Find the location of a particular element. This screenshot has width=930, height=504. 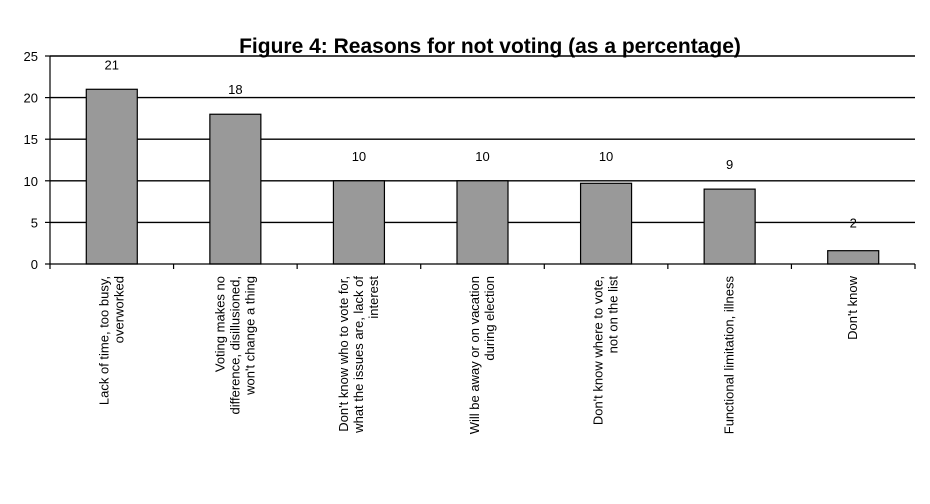

category-label: Don't know is located at coordinates (852, 307).